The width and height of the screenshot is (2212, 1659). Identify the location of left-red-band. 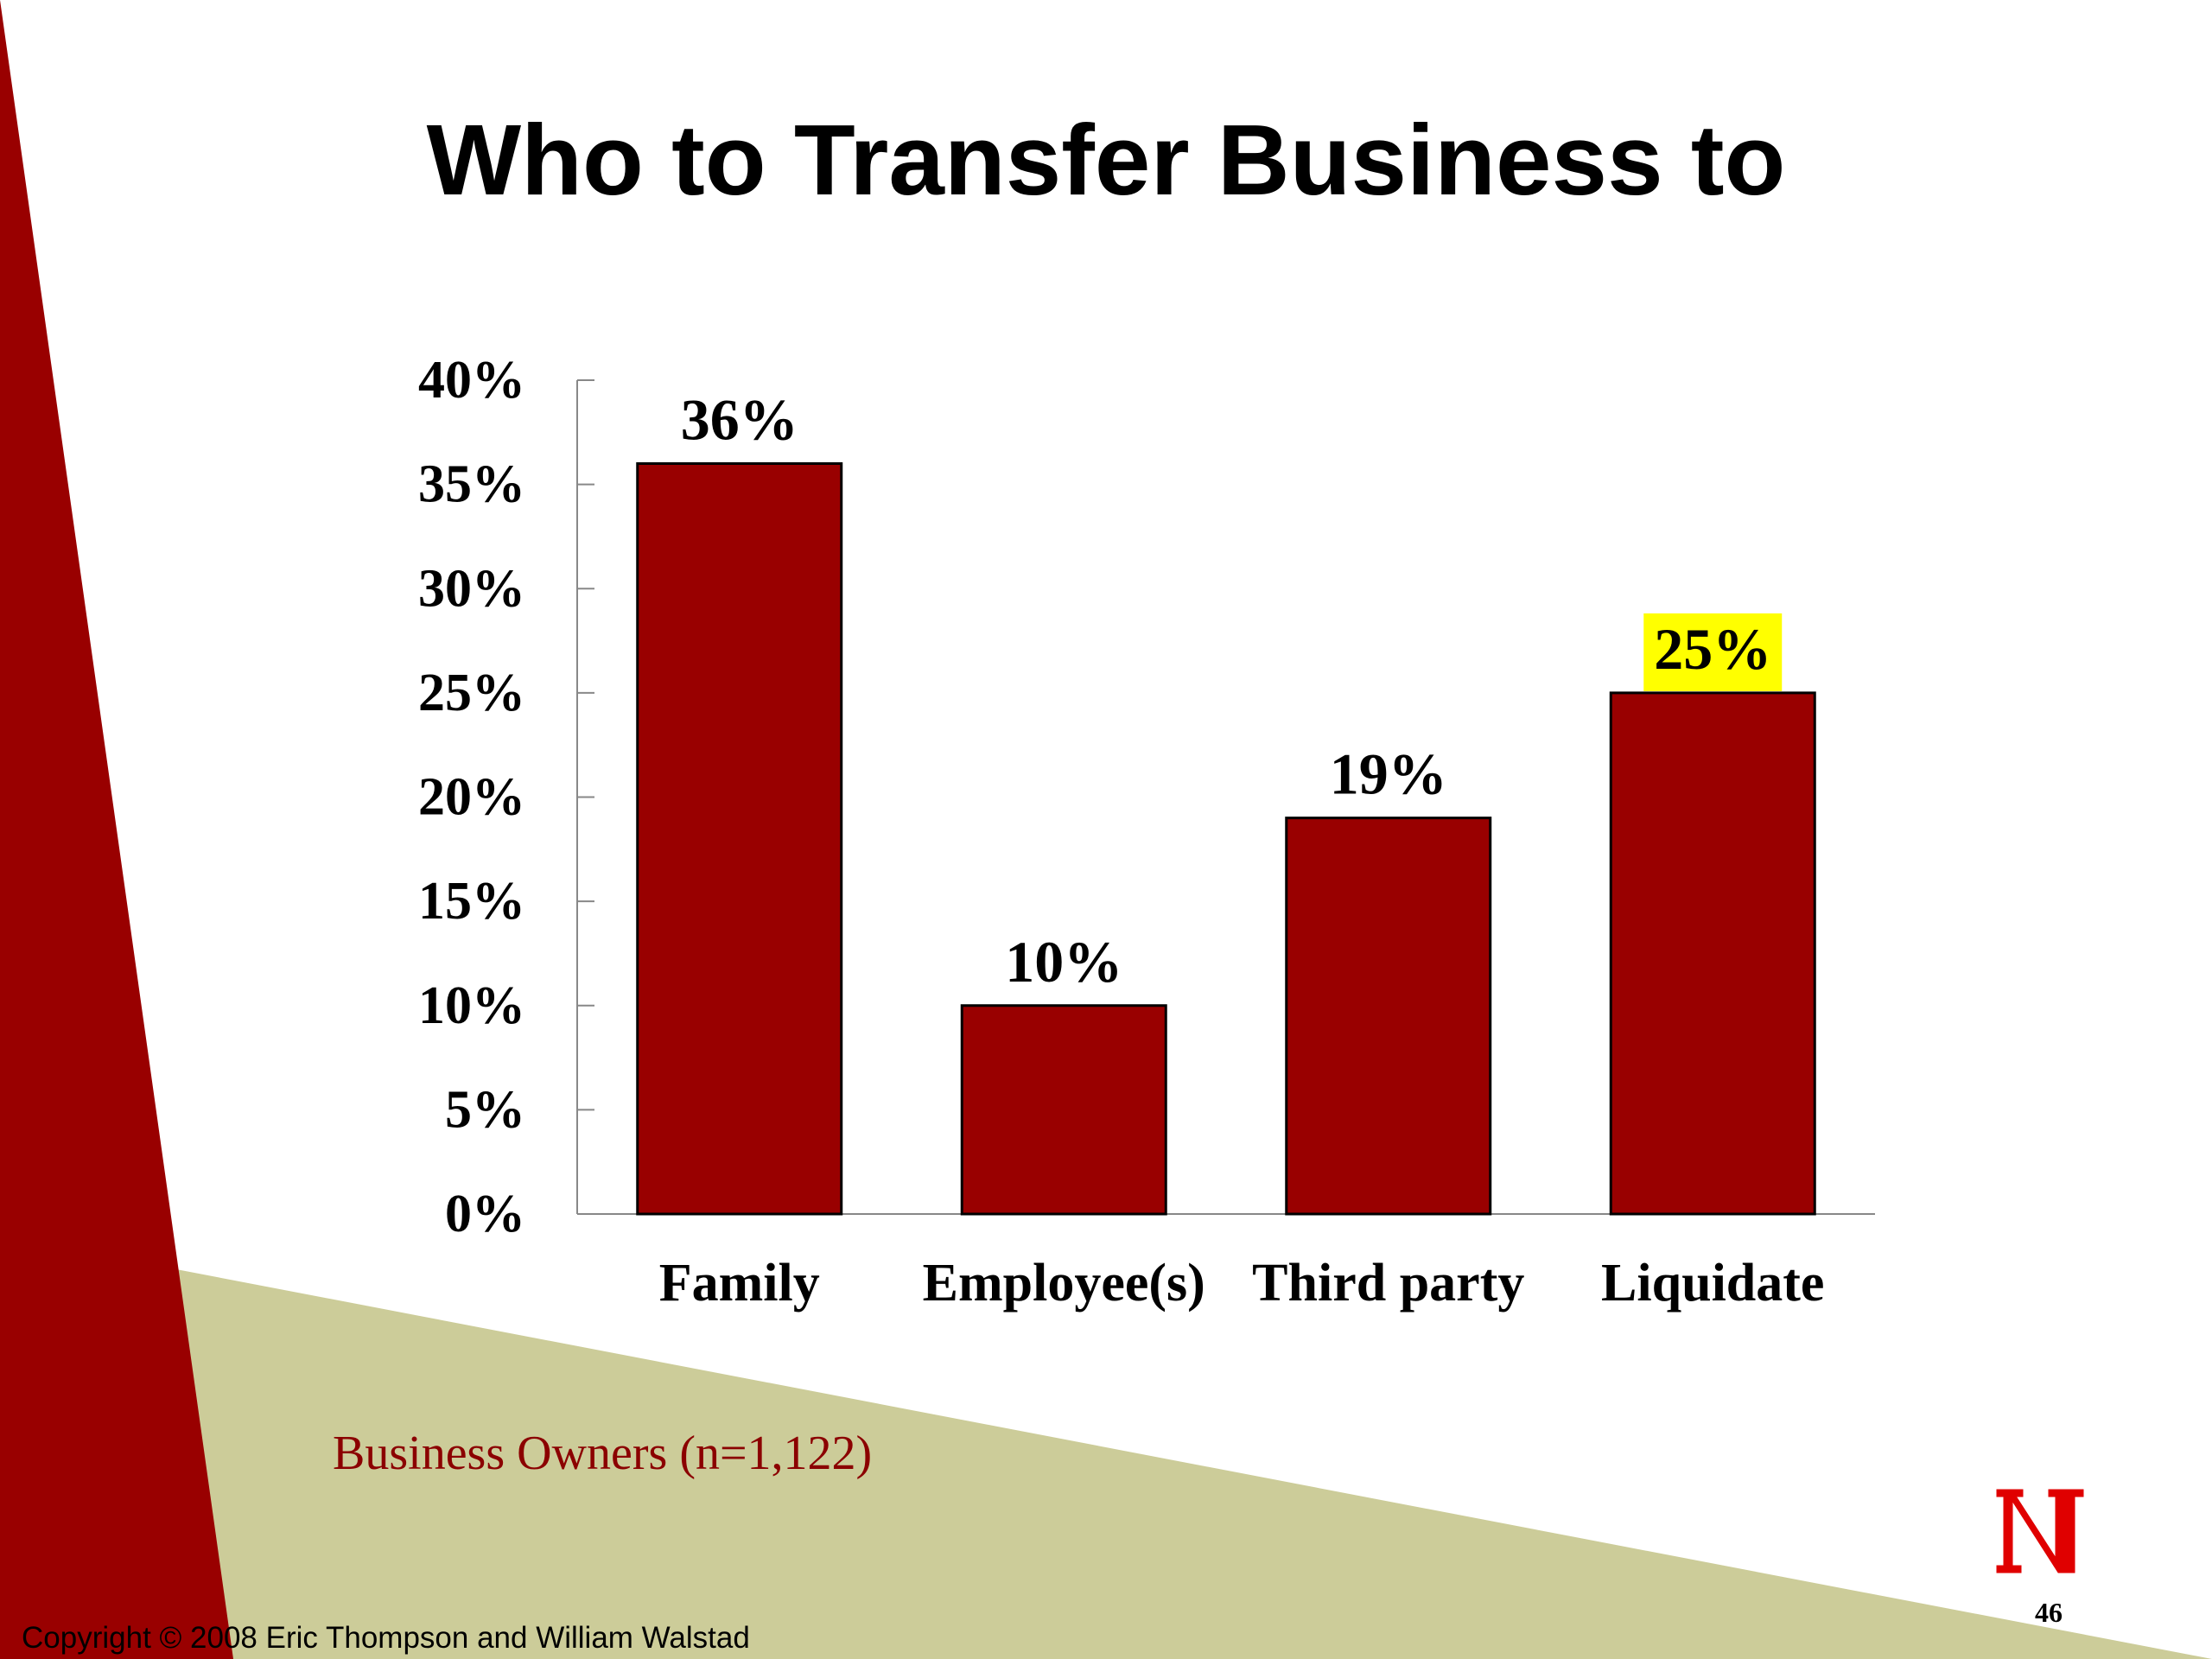
(116, 829).